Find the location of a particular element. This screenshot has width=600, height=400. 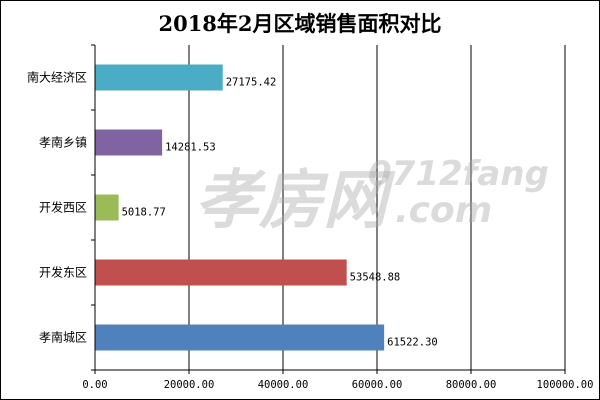

data-label: 27175.42 is located at coordinates (251, 83).